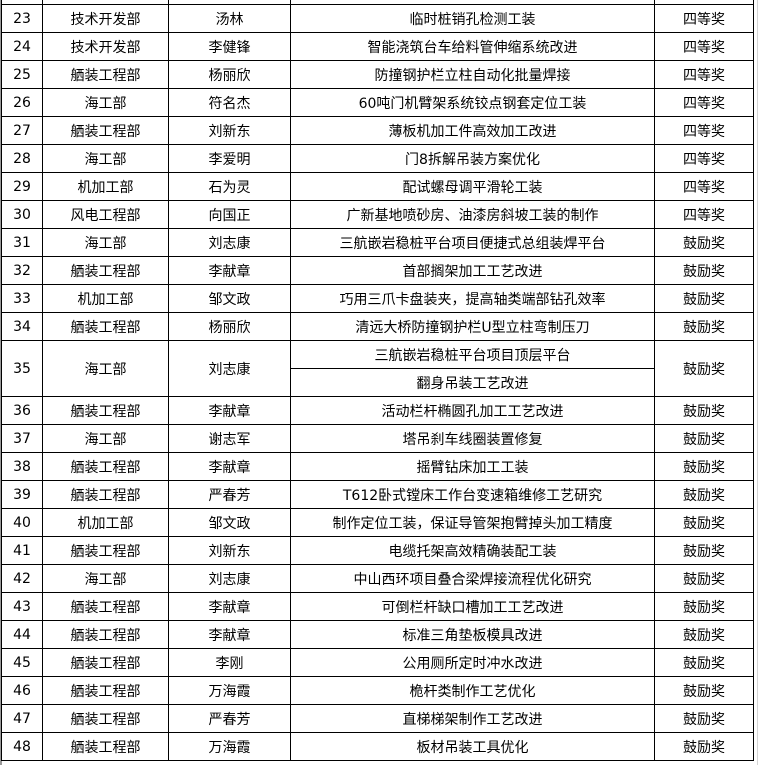 The image size is (759, 765). What do you see at coordinates (472, 158) in the screenshot?
I see `project-title-cell: 门8拆解吊装方案优化` at bounding box center [472, 158].